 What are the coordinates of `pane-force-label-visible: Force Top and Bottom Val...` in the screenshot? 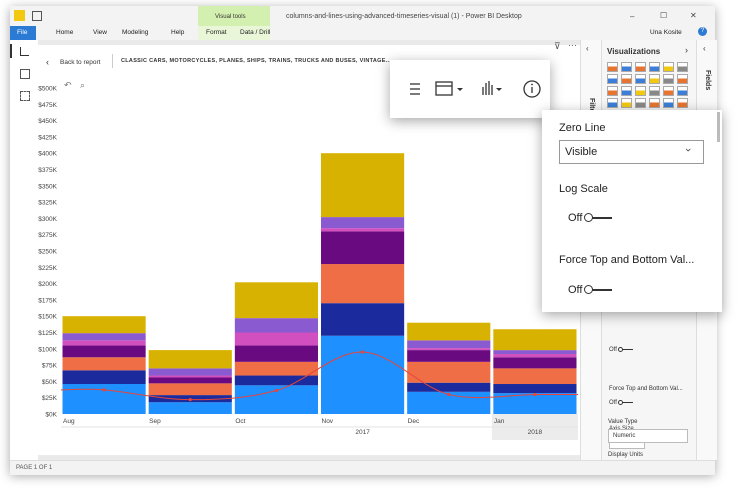 It's located at (646, 389).